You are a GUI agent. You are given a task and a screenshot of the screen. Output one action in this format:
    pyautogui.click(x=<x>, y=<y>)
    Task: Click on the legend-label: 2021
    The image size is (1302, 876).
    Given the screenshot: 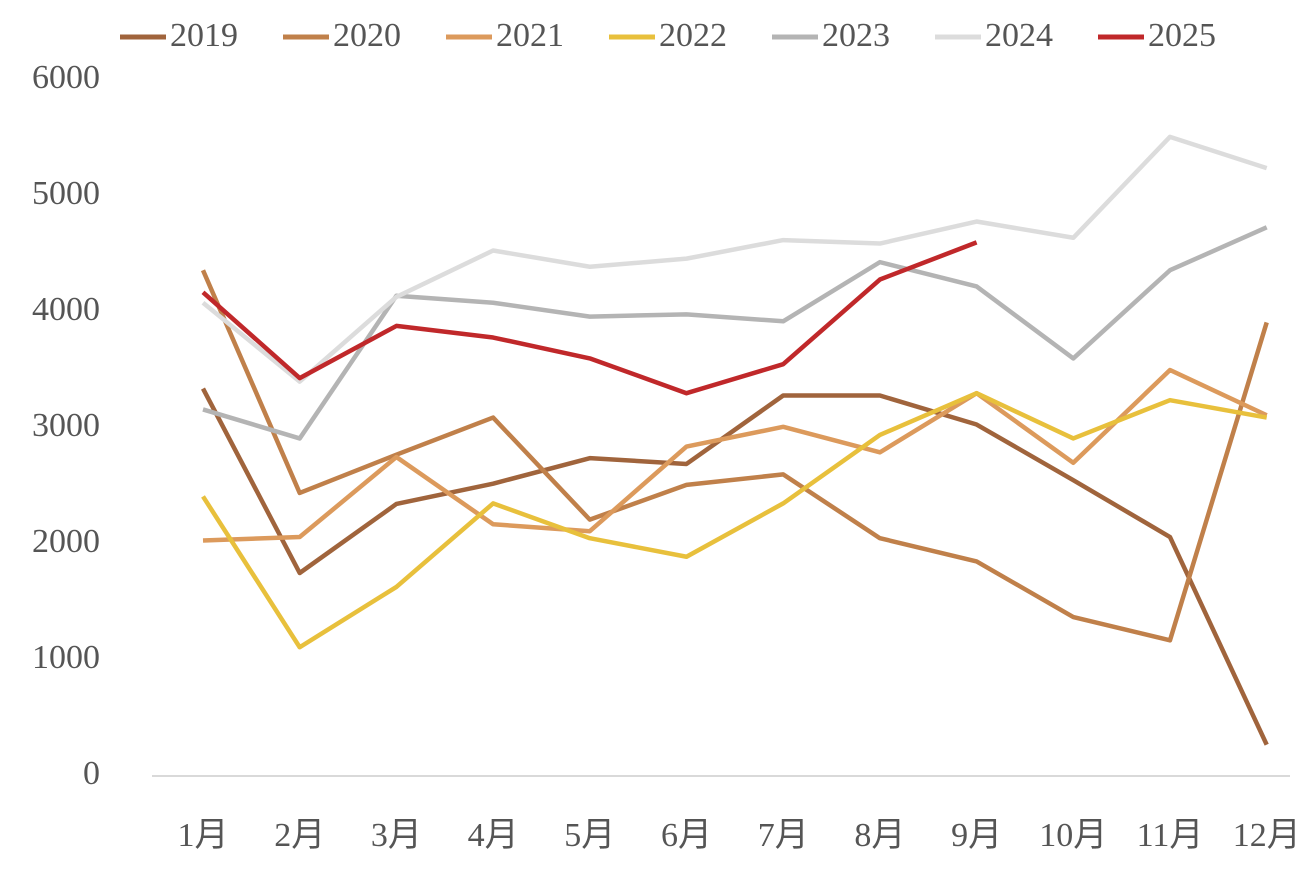 What is the action you would take?
    pyautogui.click(x=530, y=35)
    